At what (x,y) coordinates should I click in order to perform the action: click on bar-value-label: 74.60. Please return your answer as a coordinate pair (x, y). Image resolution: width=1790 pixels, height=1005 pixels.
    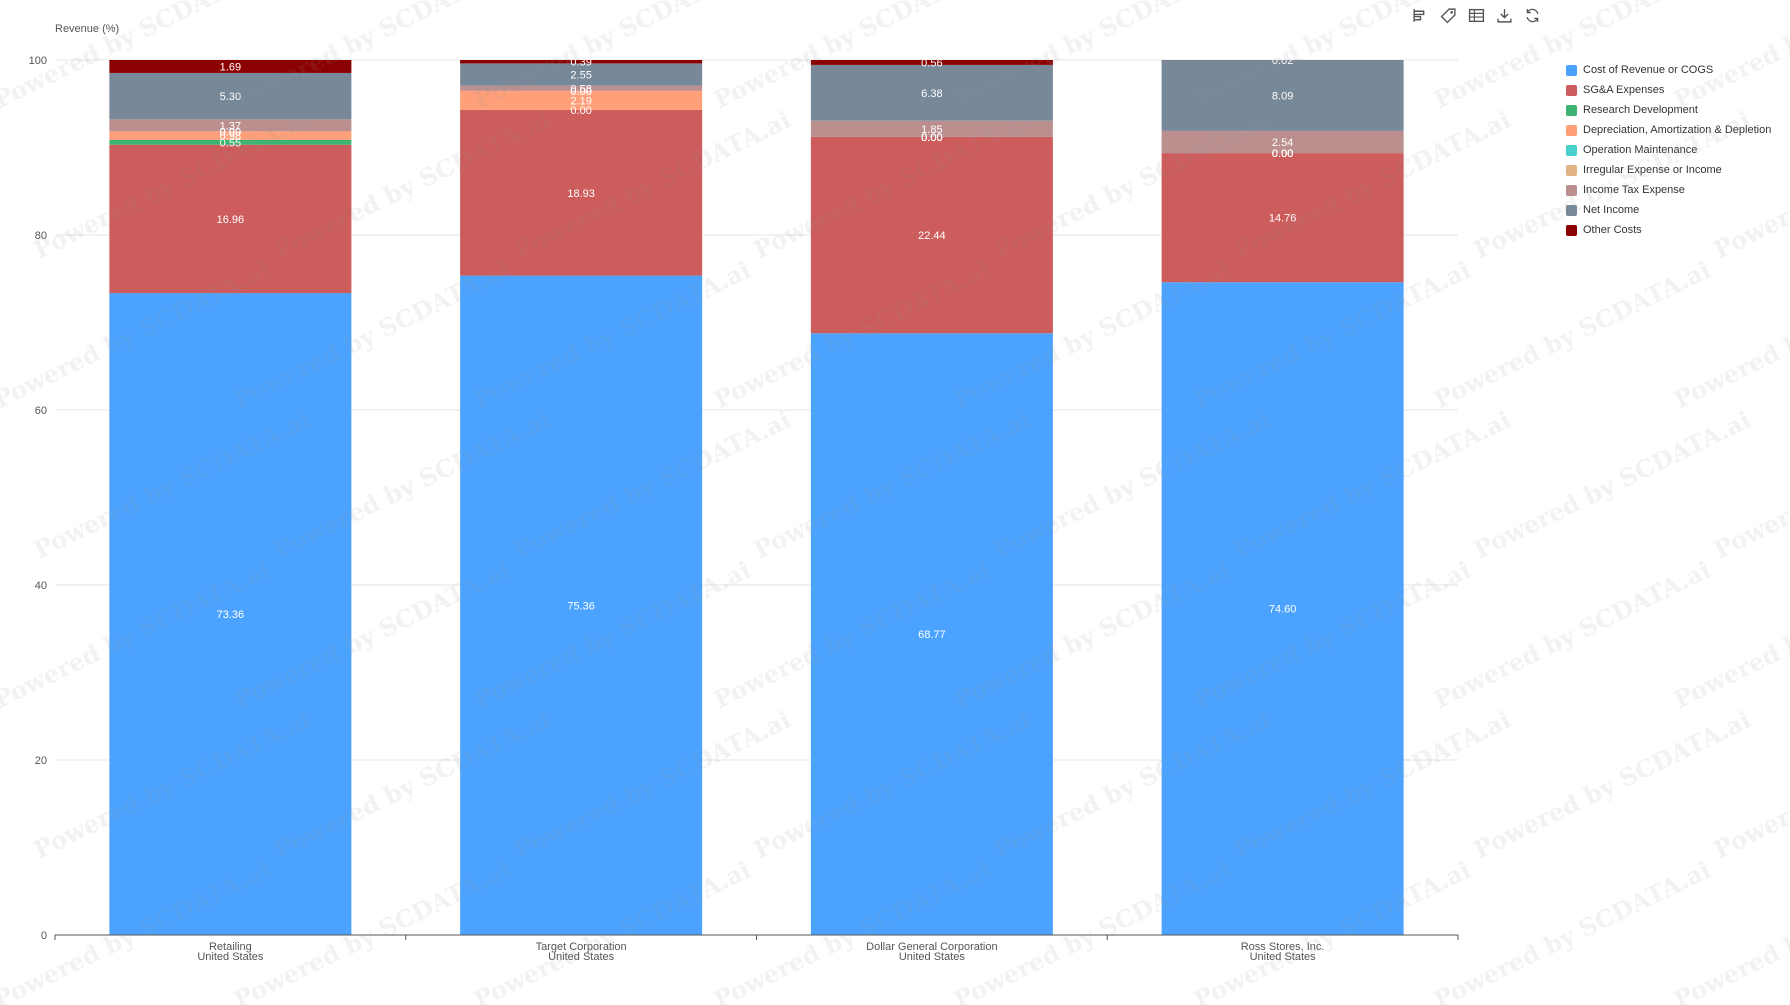
    Looking at the image, I should click on (1283, 610).